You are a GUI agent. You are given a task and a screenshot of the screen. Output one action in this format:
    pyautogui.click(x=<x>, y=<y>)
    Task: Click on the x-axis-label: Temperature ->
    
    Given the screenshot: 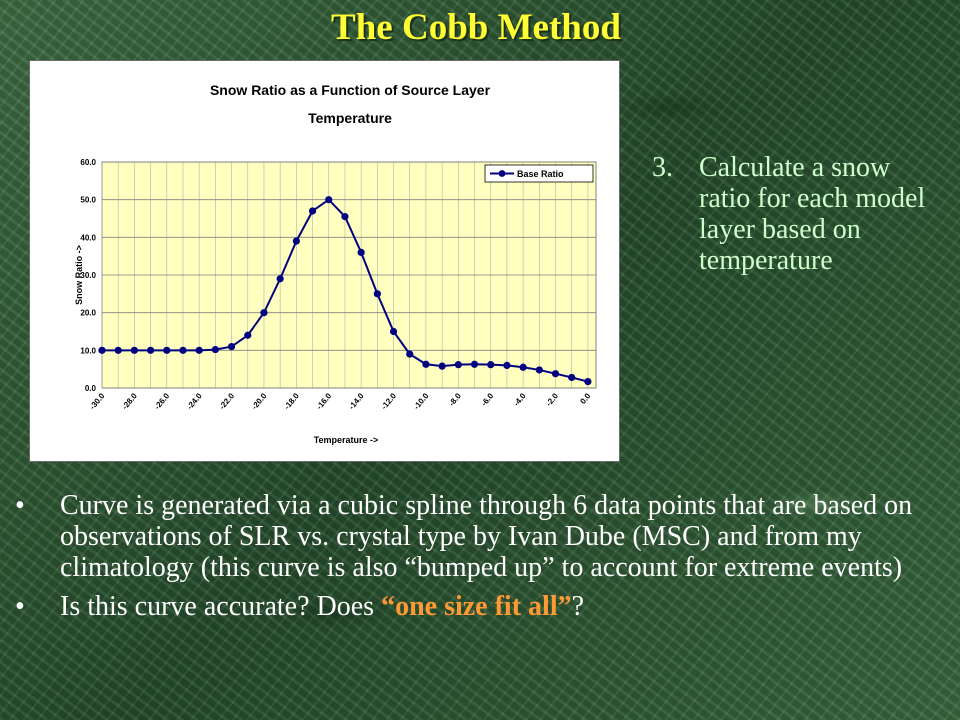 What is the action you would take?
    pyautogui.click(x=346, y=440)
    